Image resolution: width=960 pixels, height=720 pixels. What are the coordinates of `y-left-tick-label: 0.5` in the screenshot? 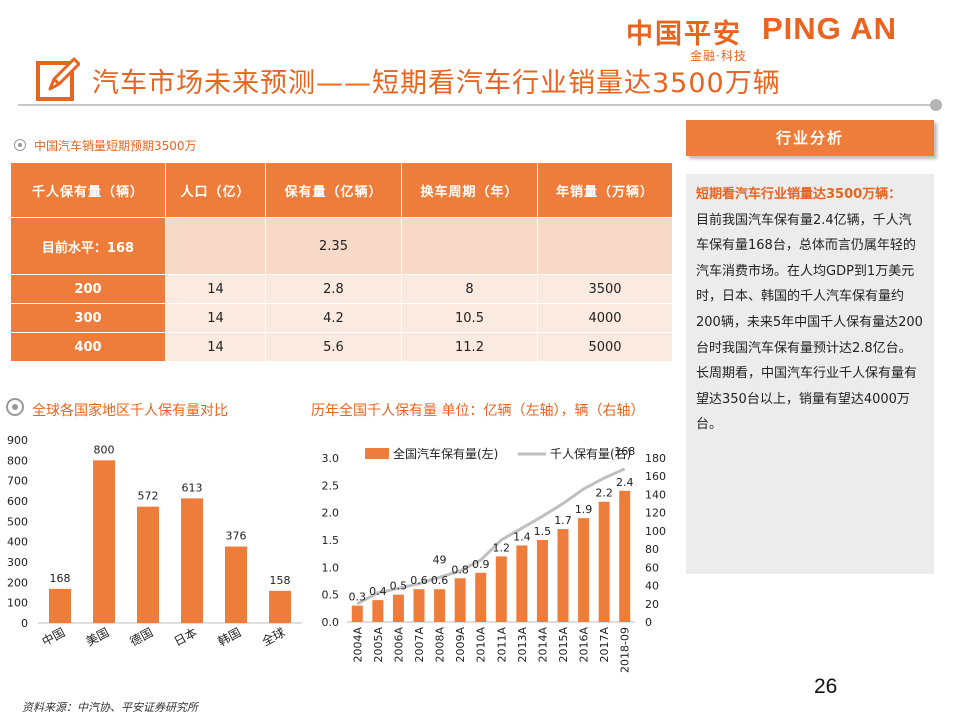 It's located at (331, 595).